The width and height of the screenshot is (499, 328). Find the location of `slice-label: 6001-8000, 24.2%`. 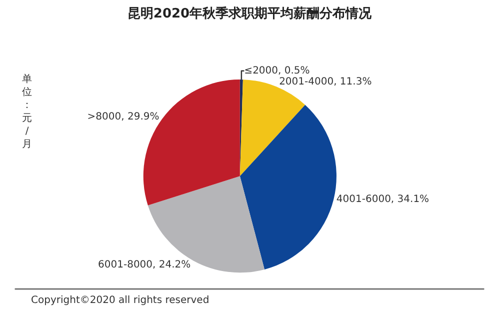

slice-label: 6001-8000, 24.2% is located at coordinates (144, 264).